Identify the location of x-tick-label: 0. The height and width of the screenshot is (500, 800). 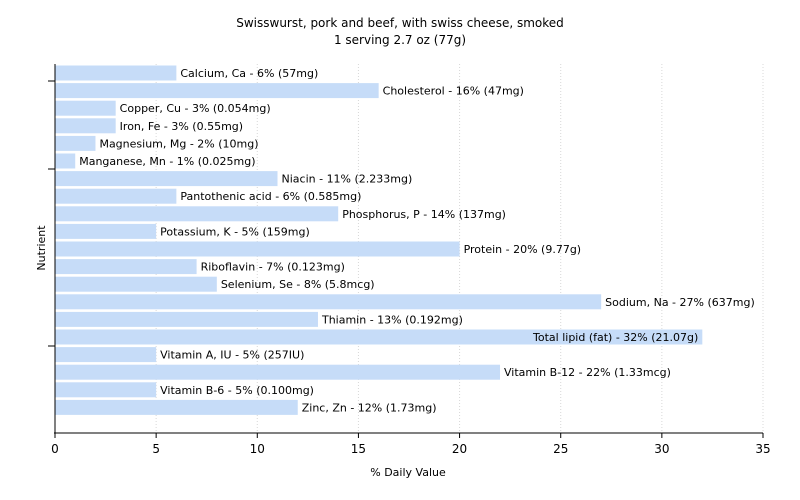
(55, 449).